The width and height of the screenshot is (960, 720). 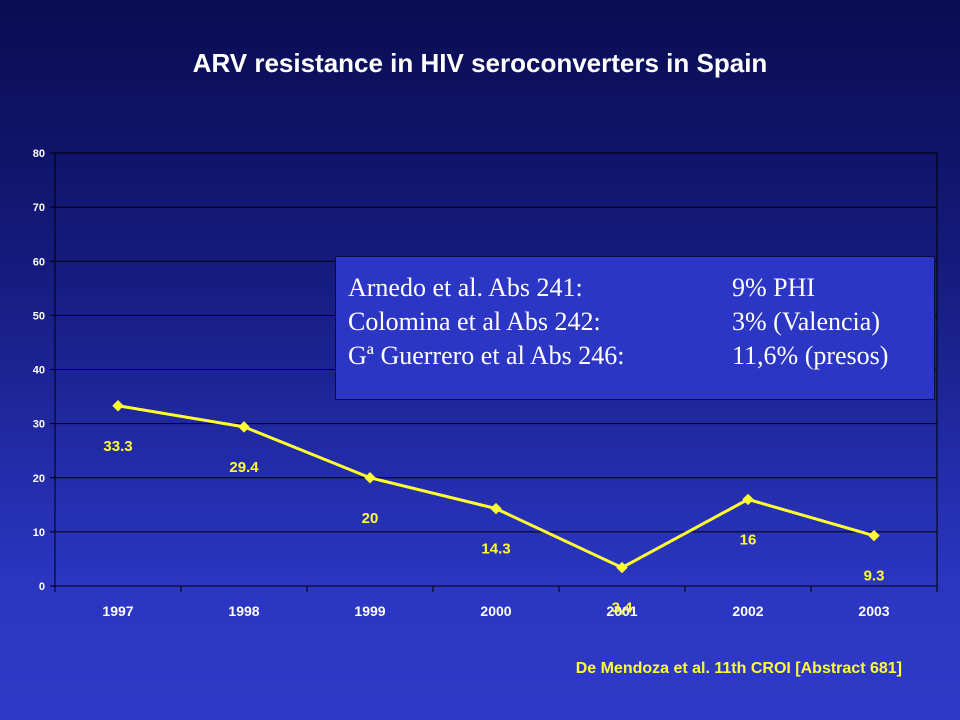 What do you see at coordinates (474, 321) in the screenshot?
I see `annotation-study: Colomina et al Abs 242:` at bounding box center [474, 321].